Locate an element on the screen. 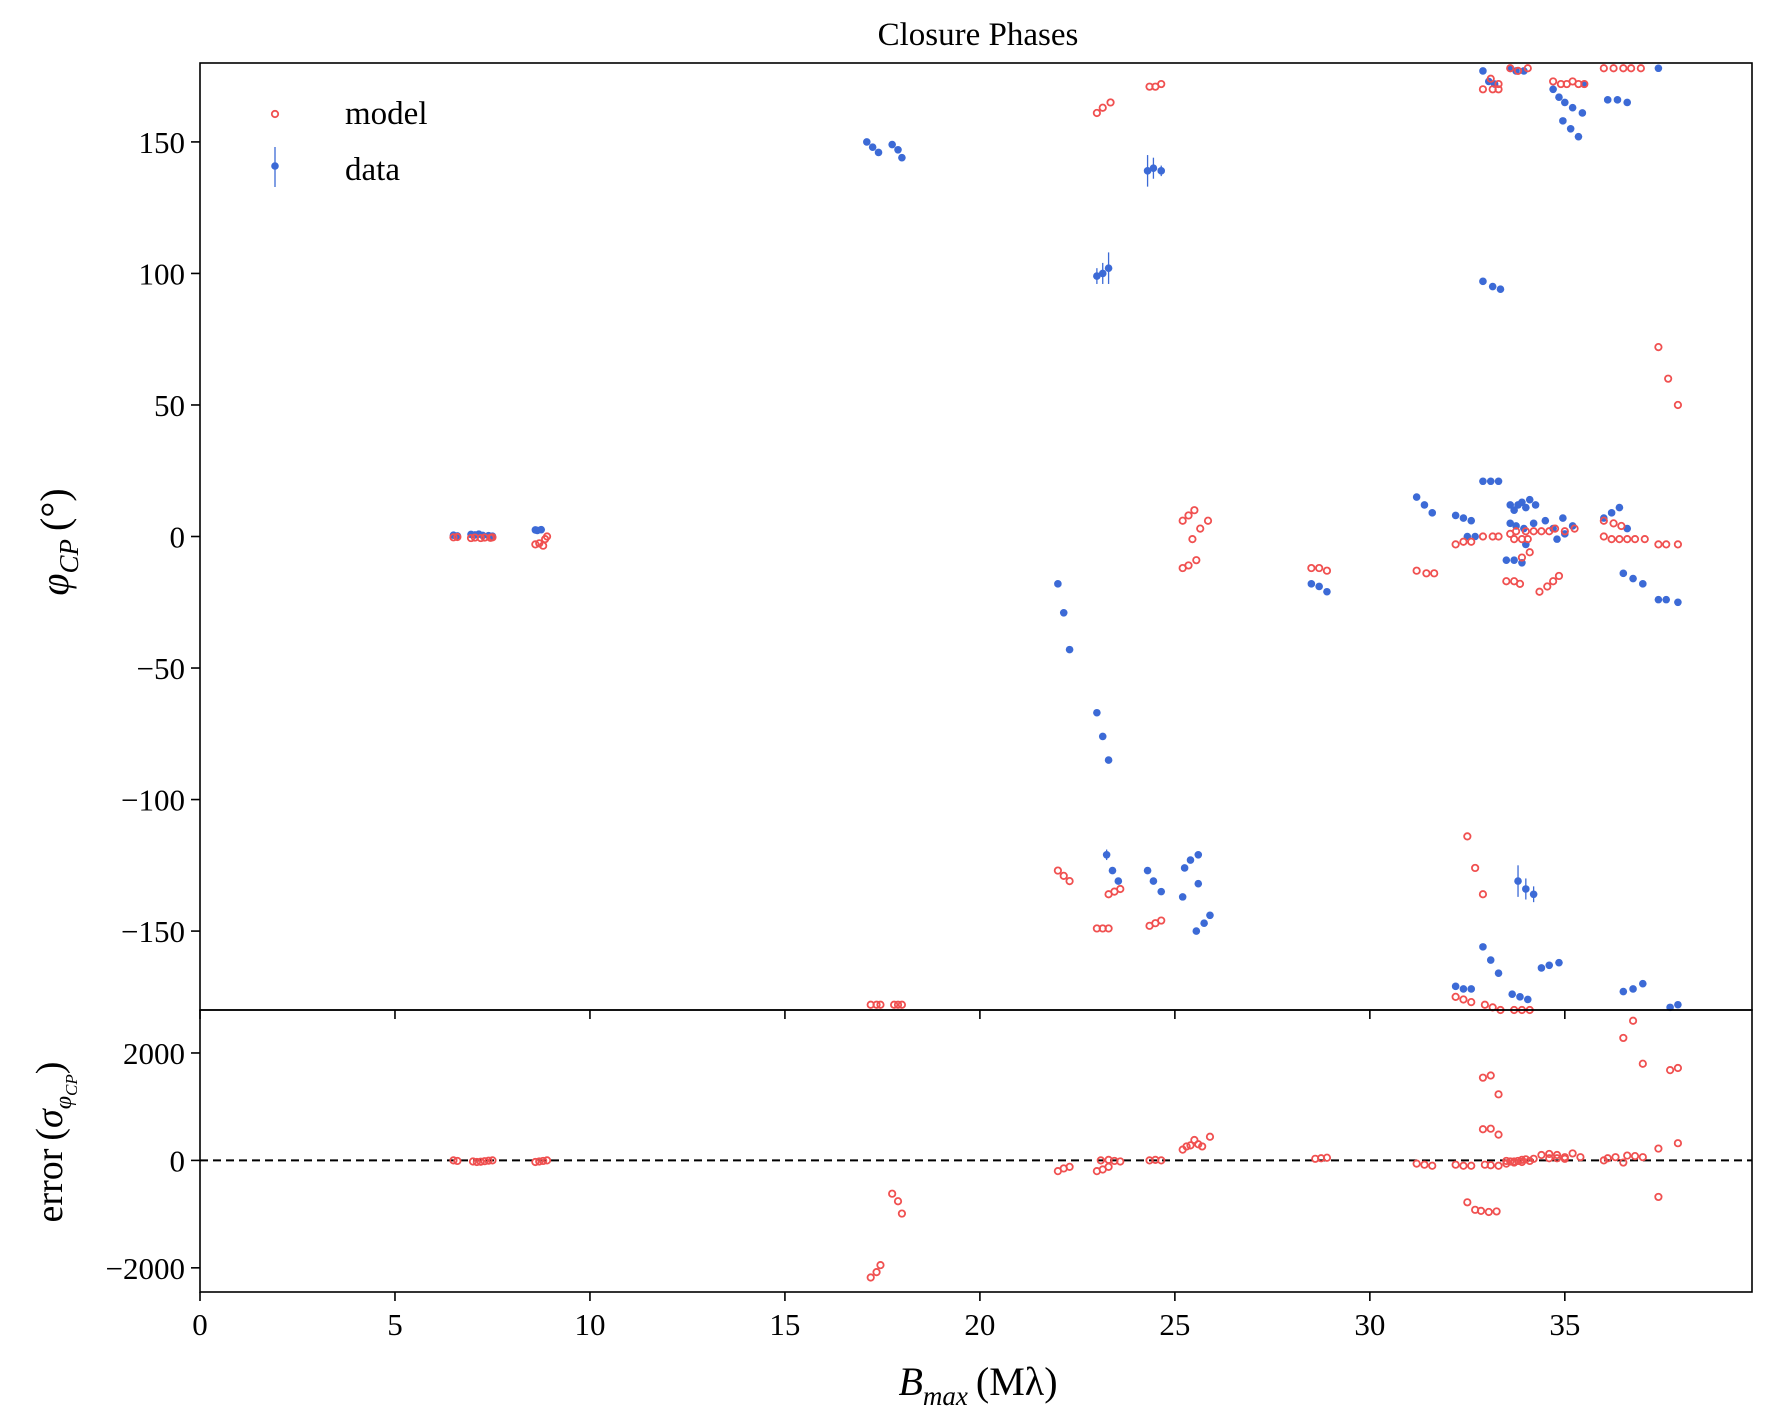 This screenshot has width=1770, height=1424. top-y-tick-label: 0 is located at coordinates (178, 537).